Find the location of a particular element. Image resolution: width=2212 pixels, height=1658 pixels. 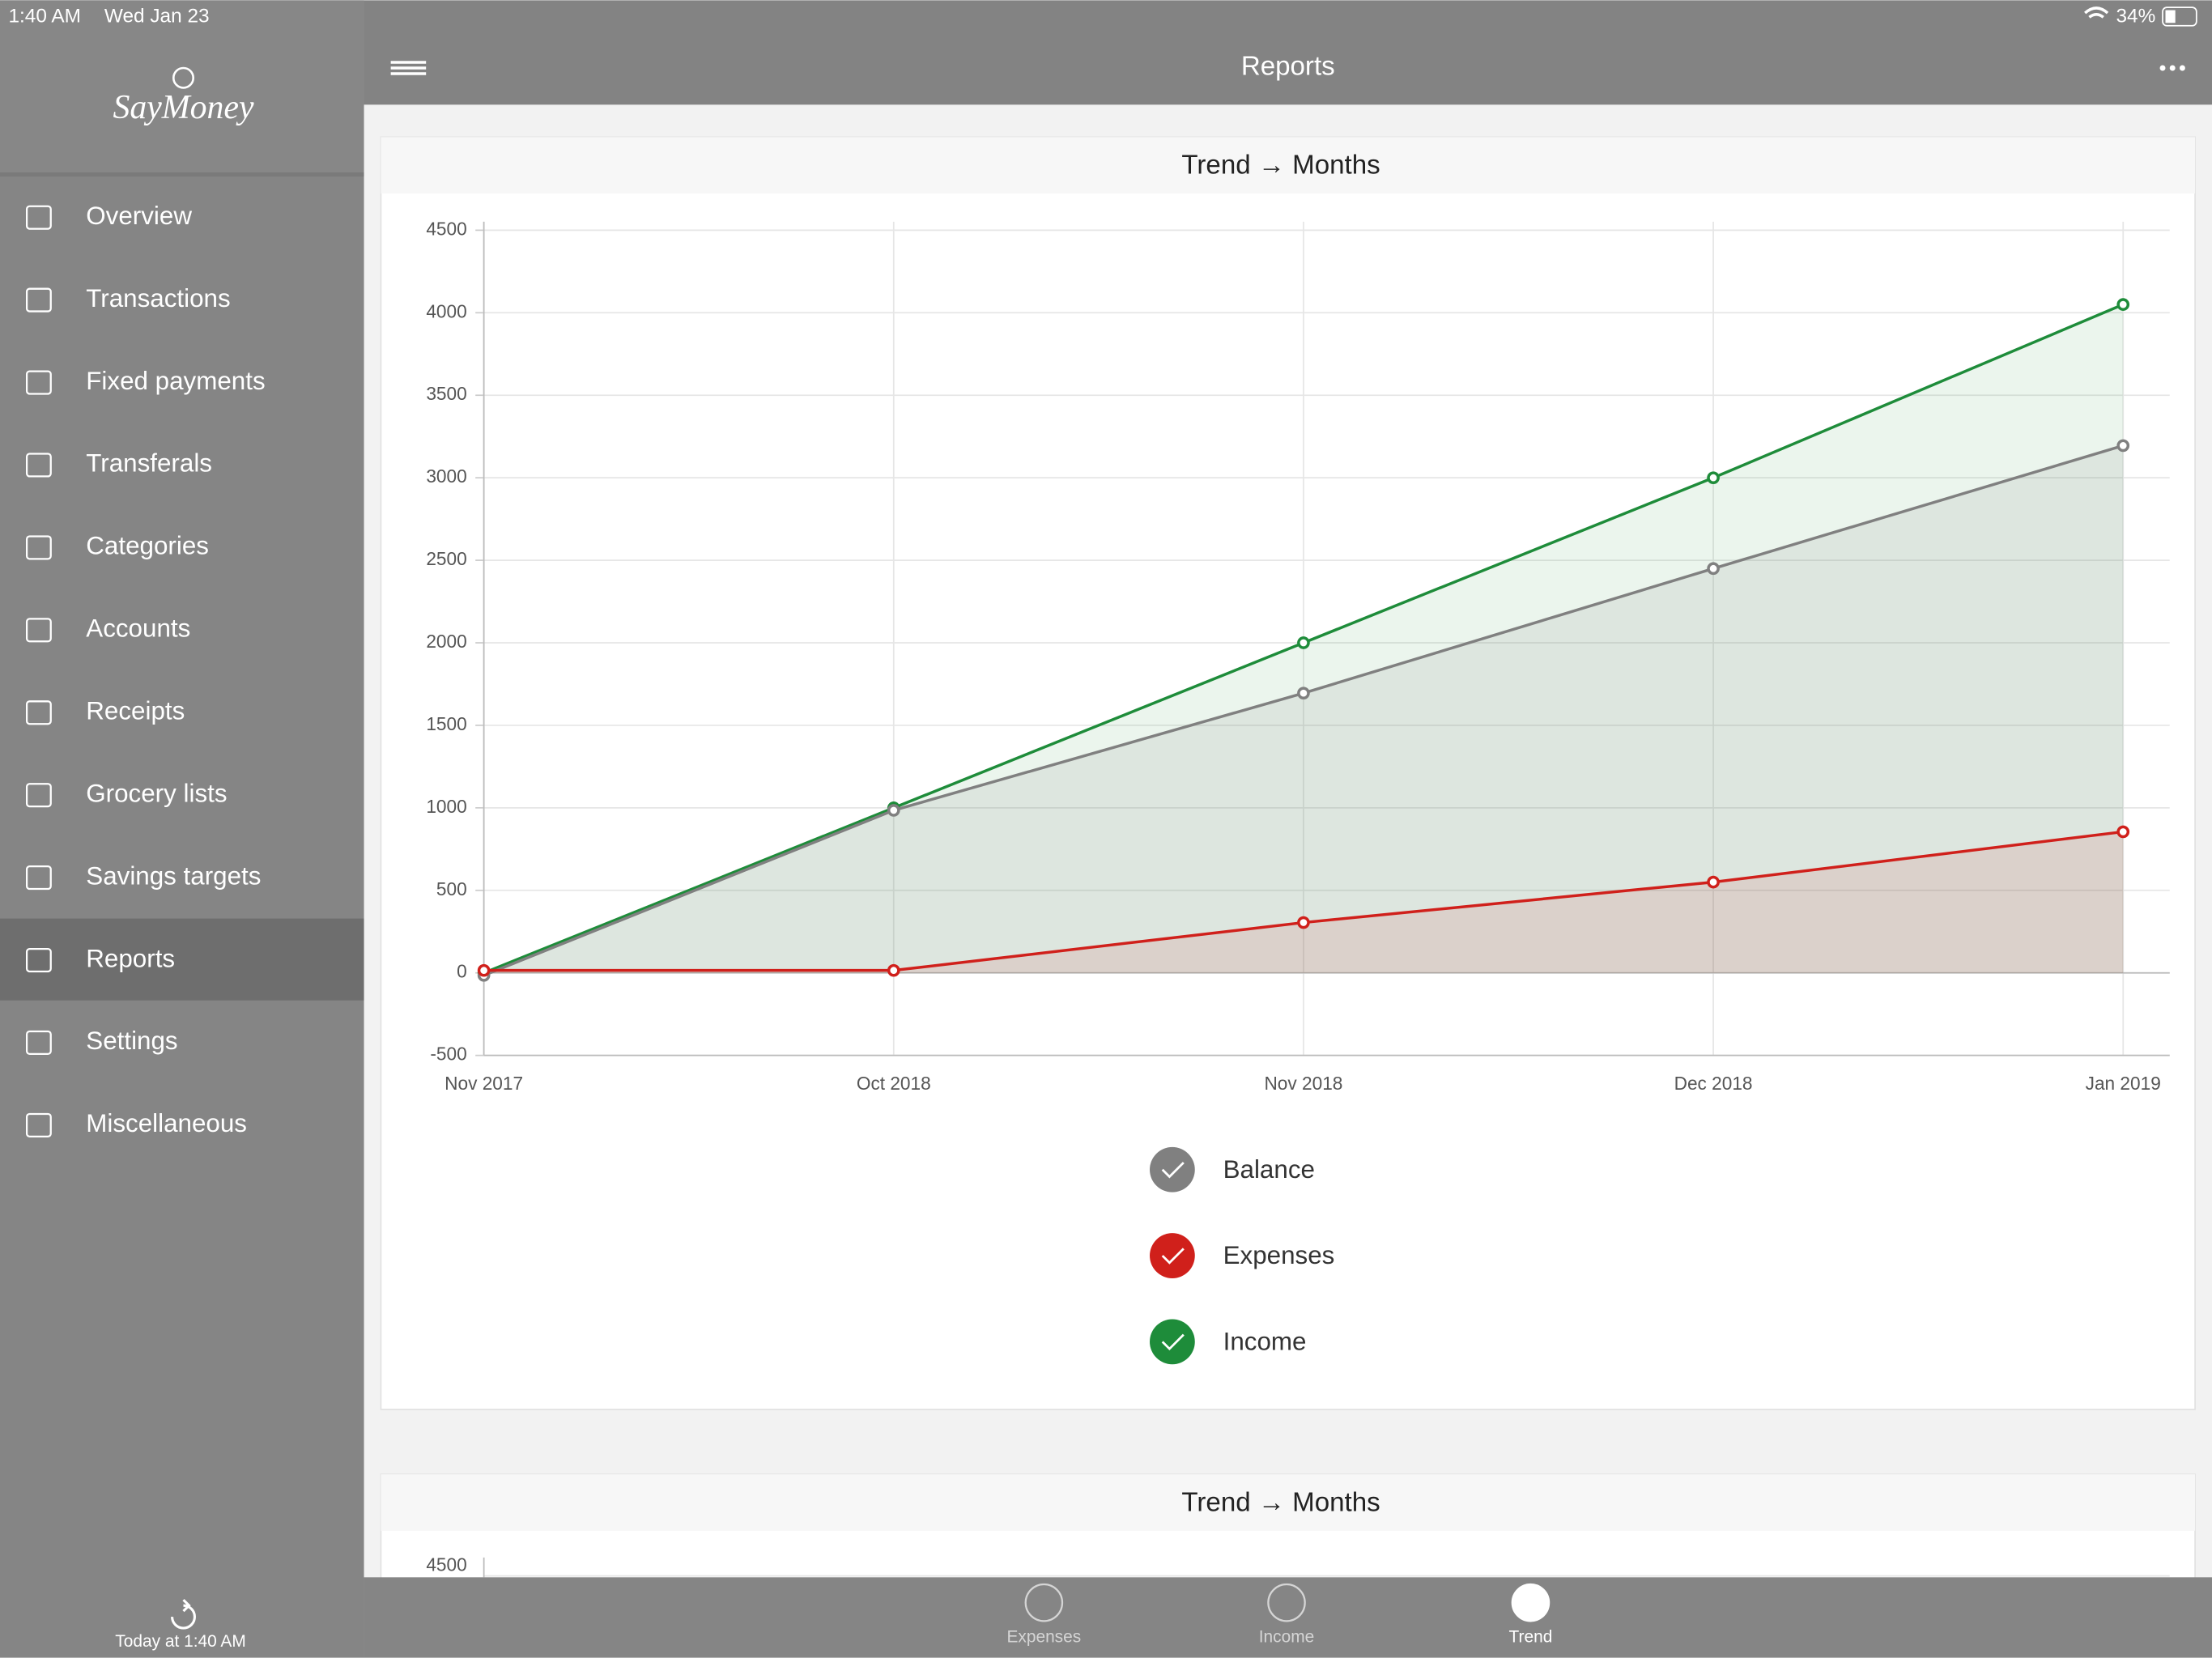

refresh-icon is located at coordinates (183, 1614).